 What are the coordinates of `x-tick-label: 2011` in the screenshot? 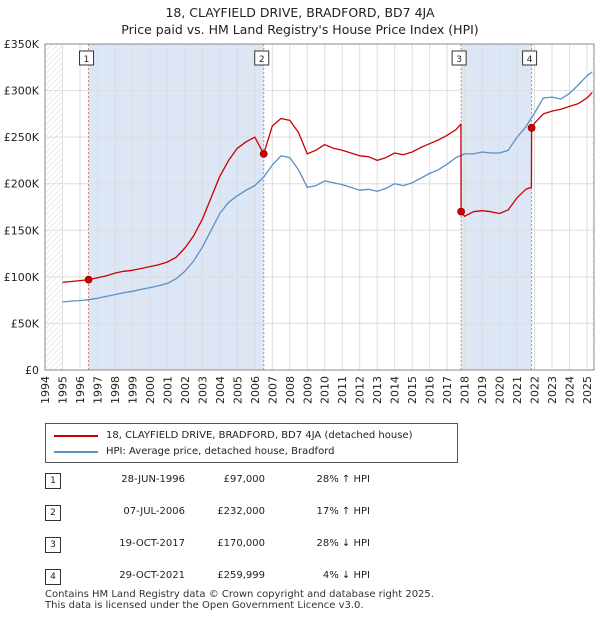 It's located at (342, 390).